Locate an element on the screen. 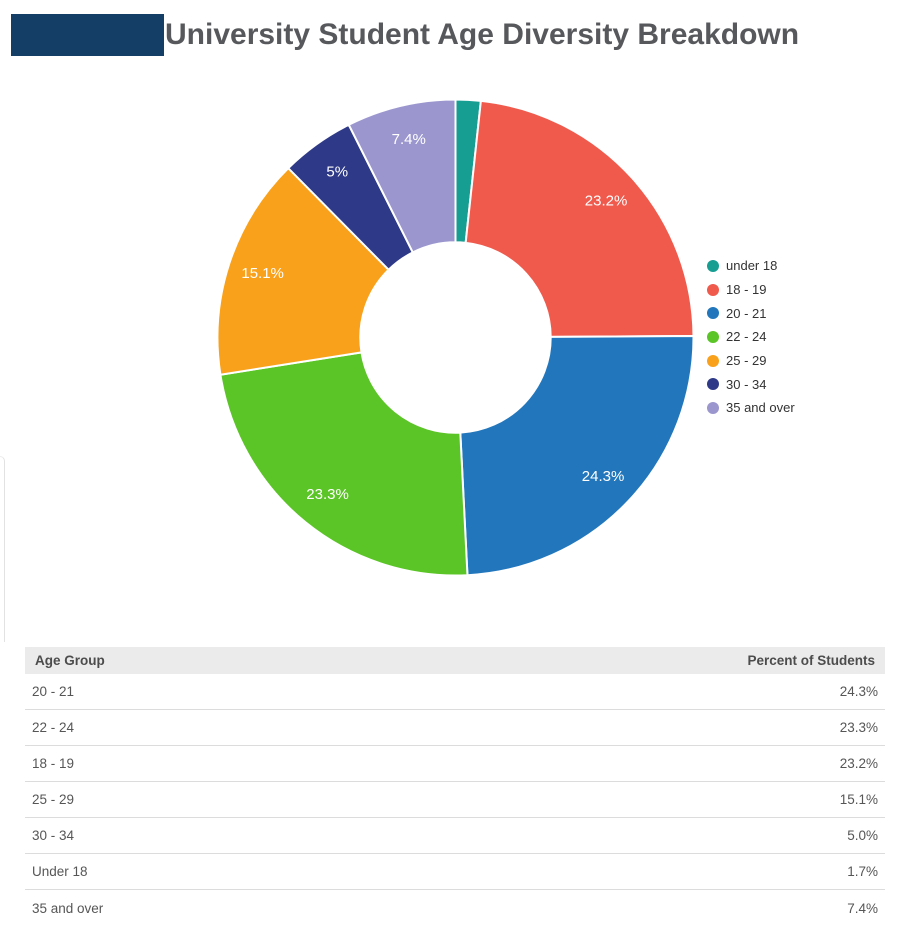  percent-cell: 7.4% is located at coordinates (862, 908).